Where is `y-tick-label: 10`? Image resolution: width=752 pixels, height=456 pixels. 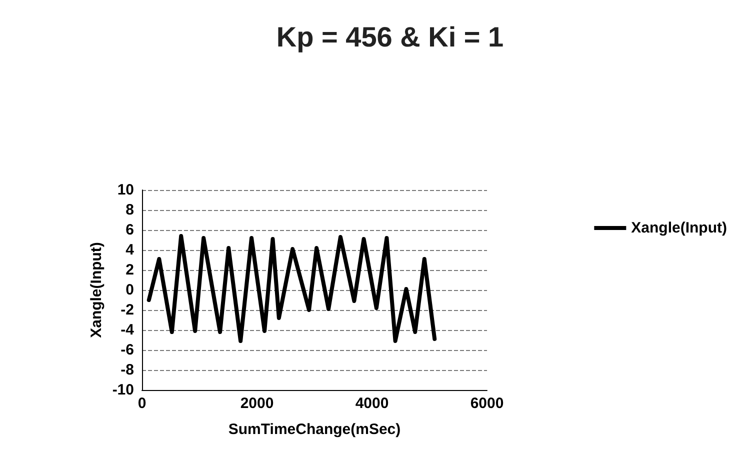
y-tick-label: 10 is located at coordinates (125, 190).